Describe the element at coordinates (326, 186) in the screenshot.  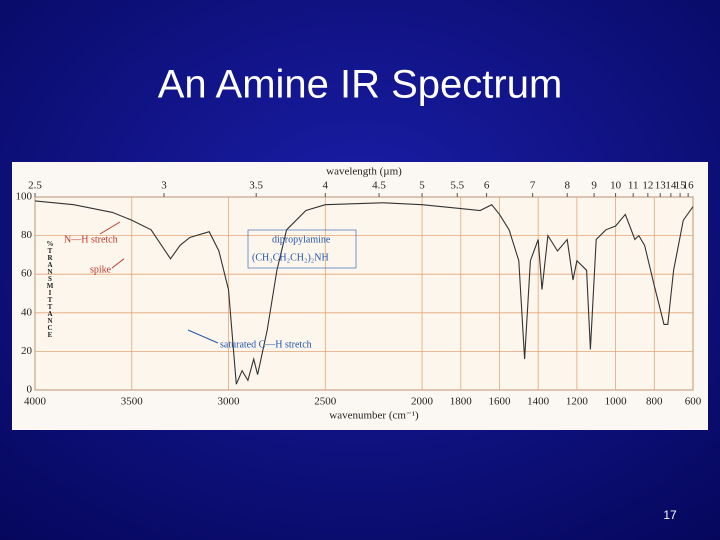
I see `top-tick-label: 4` at that location.